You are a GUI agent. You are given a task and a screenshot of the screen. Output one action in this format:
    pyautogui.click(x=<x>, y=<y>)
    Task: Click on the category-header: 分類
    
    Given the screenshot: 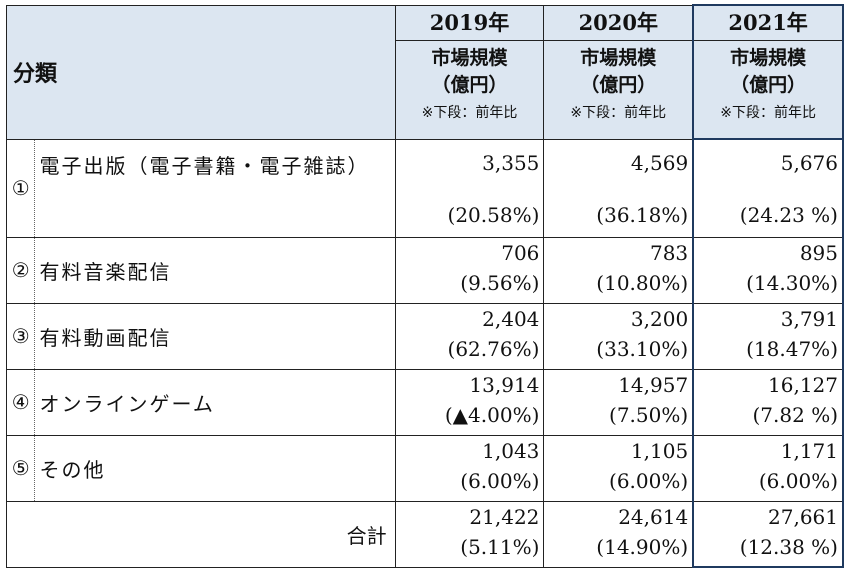 What is the action you would take?
    pyautogui.click(x=201, y=72)
    